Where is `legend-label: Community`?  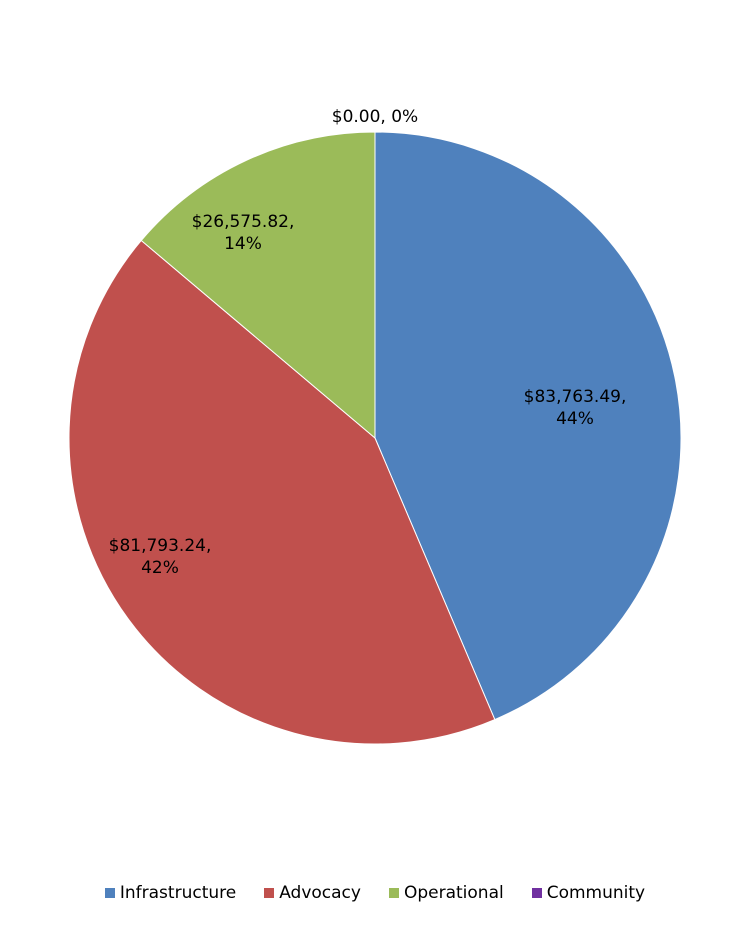
legend-label: Community is located at coordinates (596, 893).